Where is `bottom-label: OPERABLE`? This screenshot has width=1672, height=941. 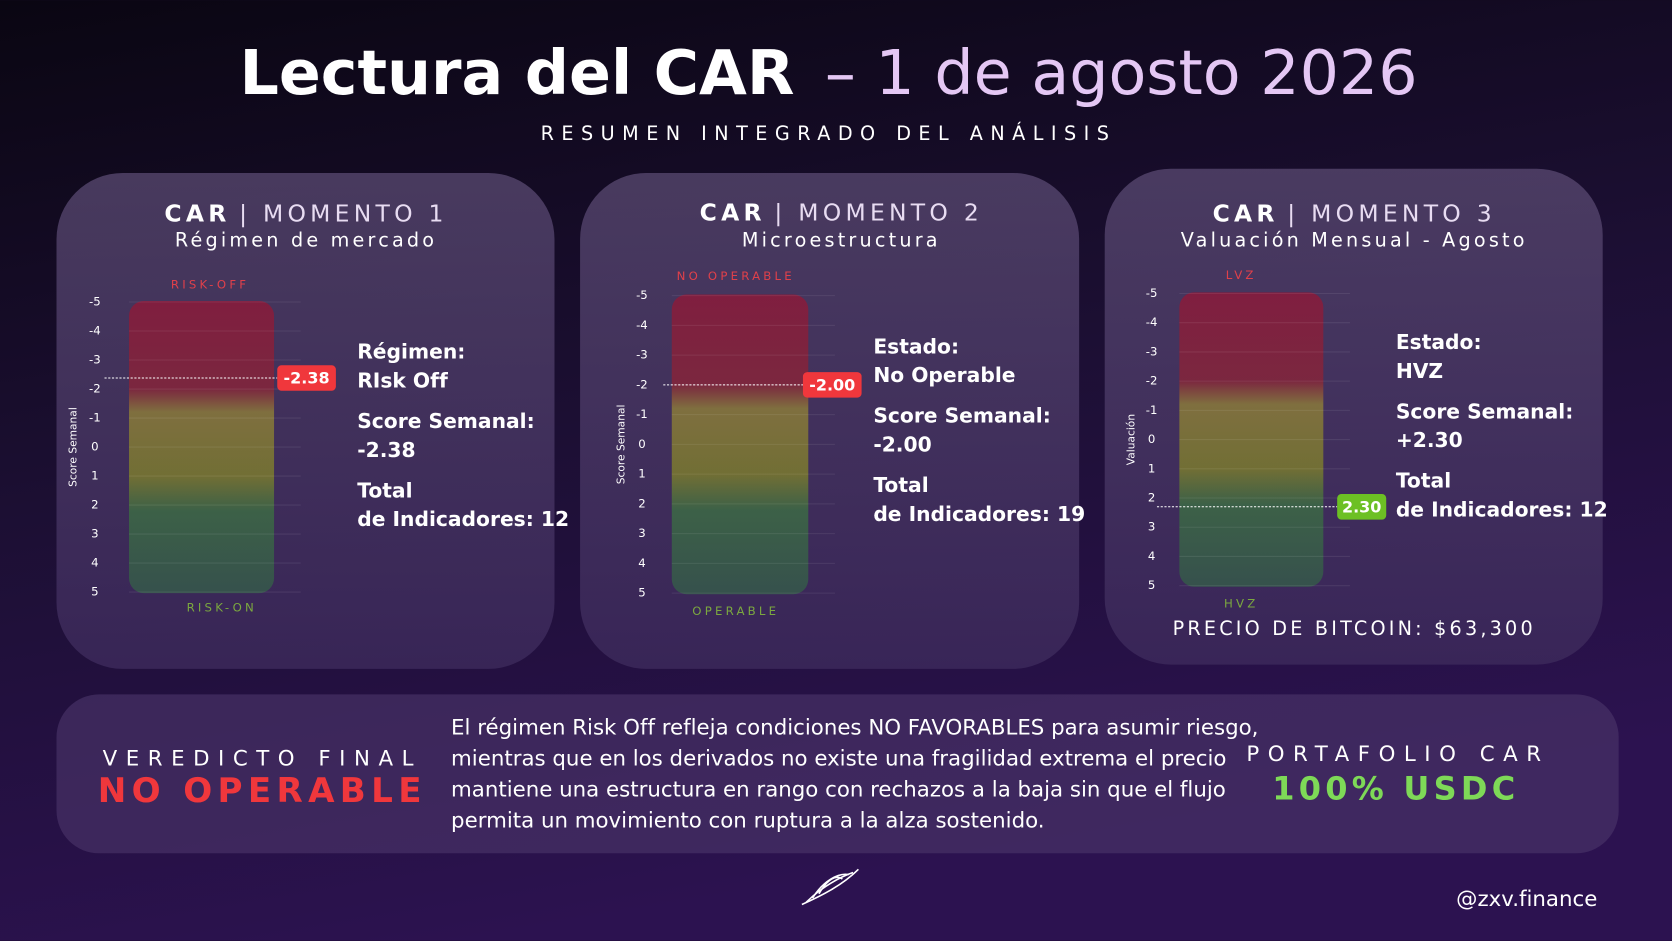
bottom-label: OPERABLE is located at coordinates (735, 611).